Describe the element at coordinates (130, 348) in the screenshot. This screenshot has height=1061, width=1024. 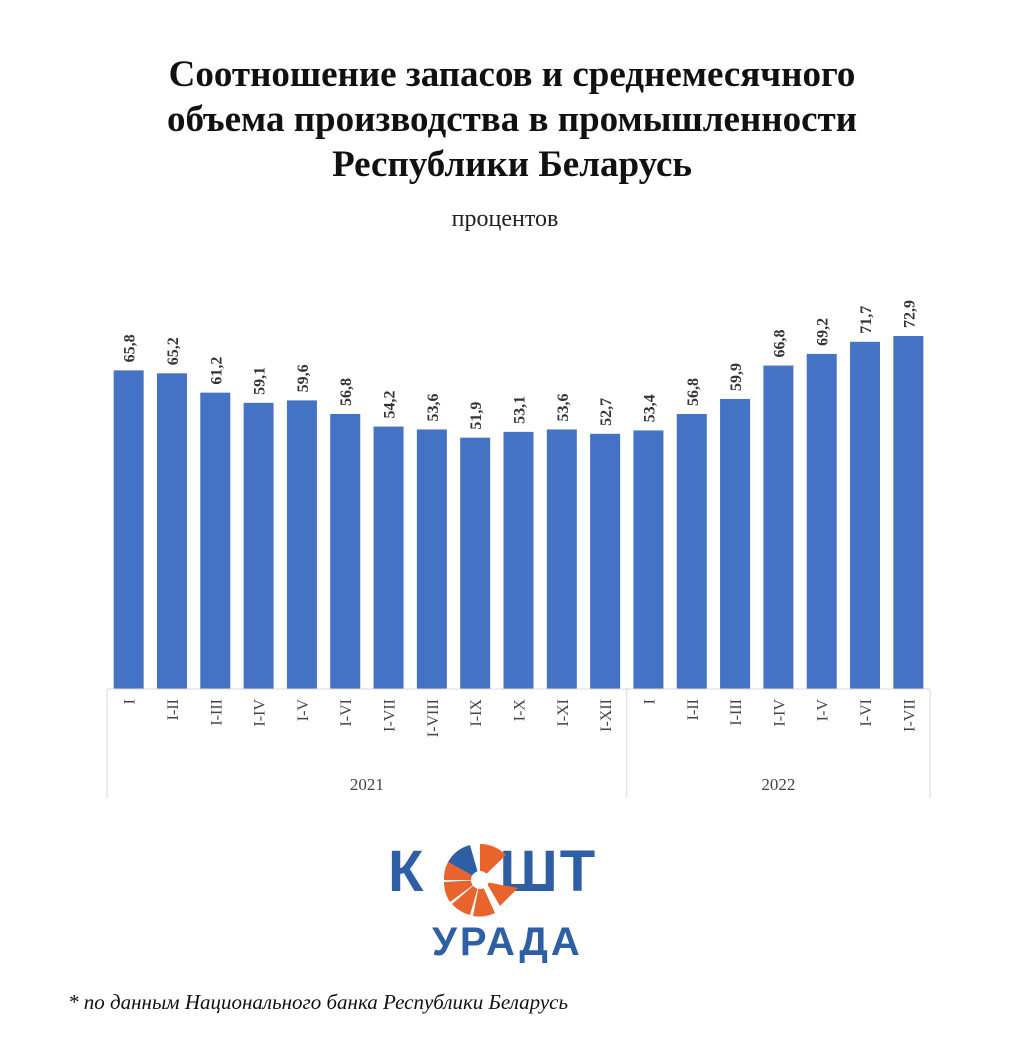
I see `data-label: 65,8` at that location.